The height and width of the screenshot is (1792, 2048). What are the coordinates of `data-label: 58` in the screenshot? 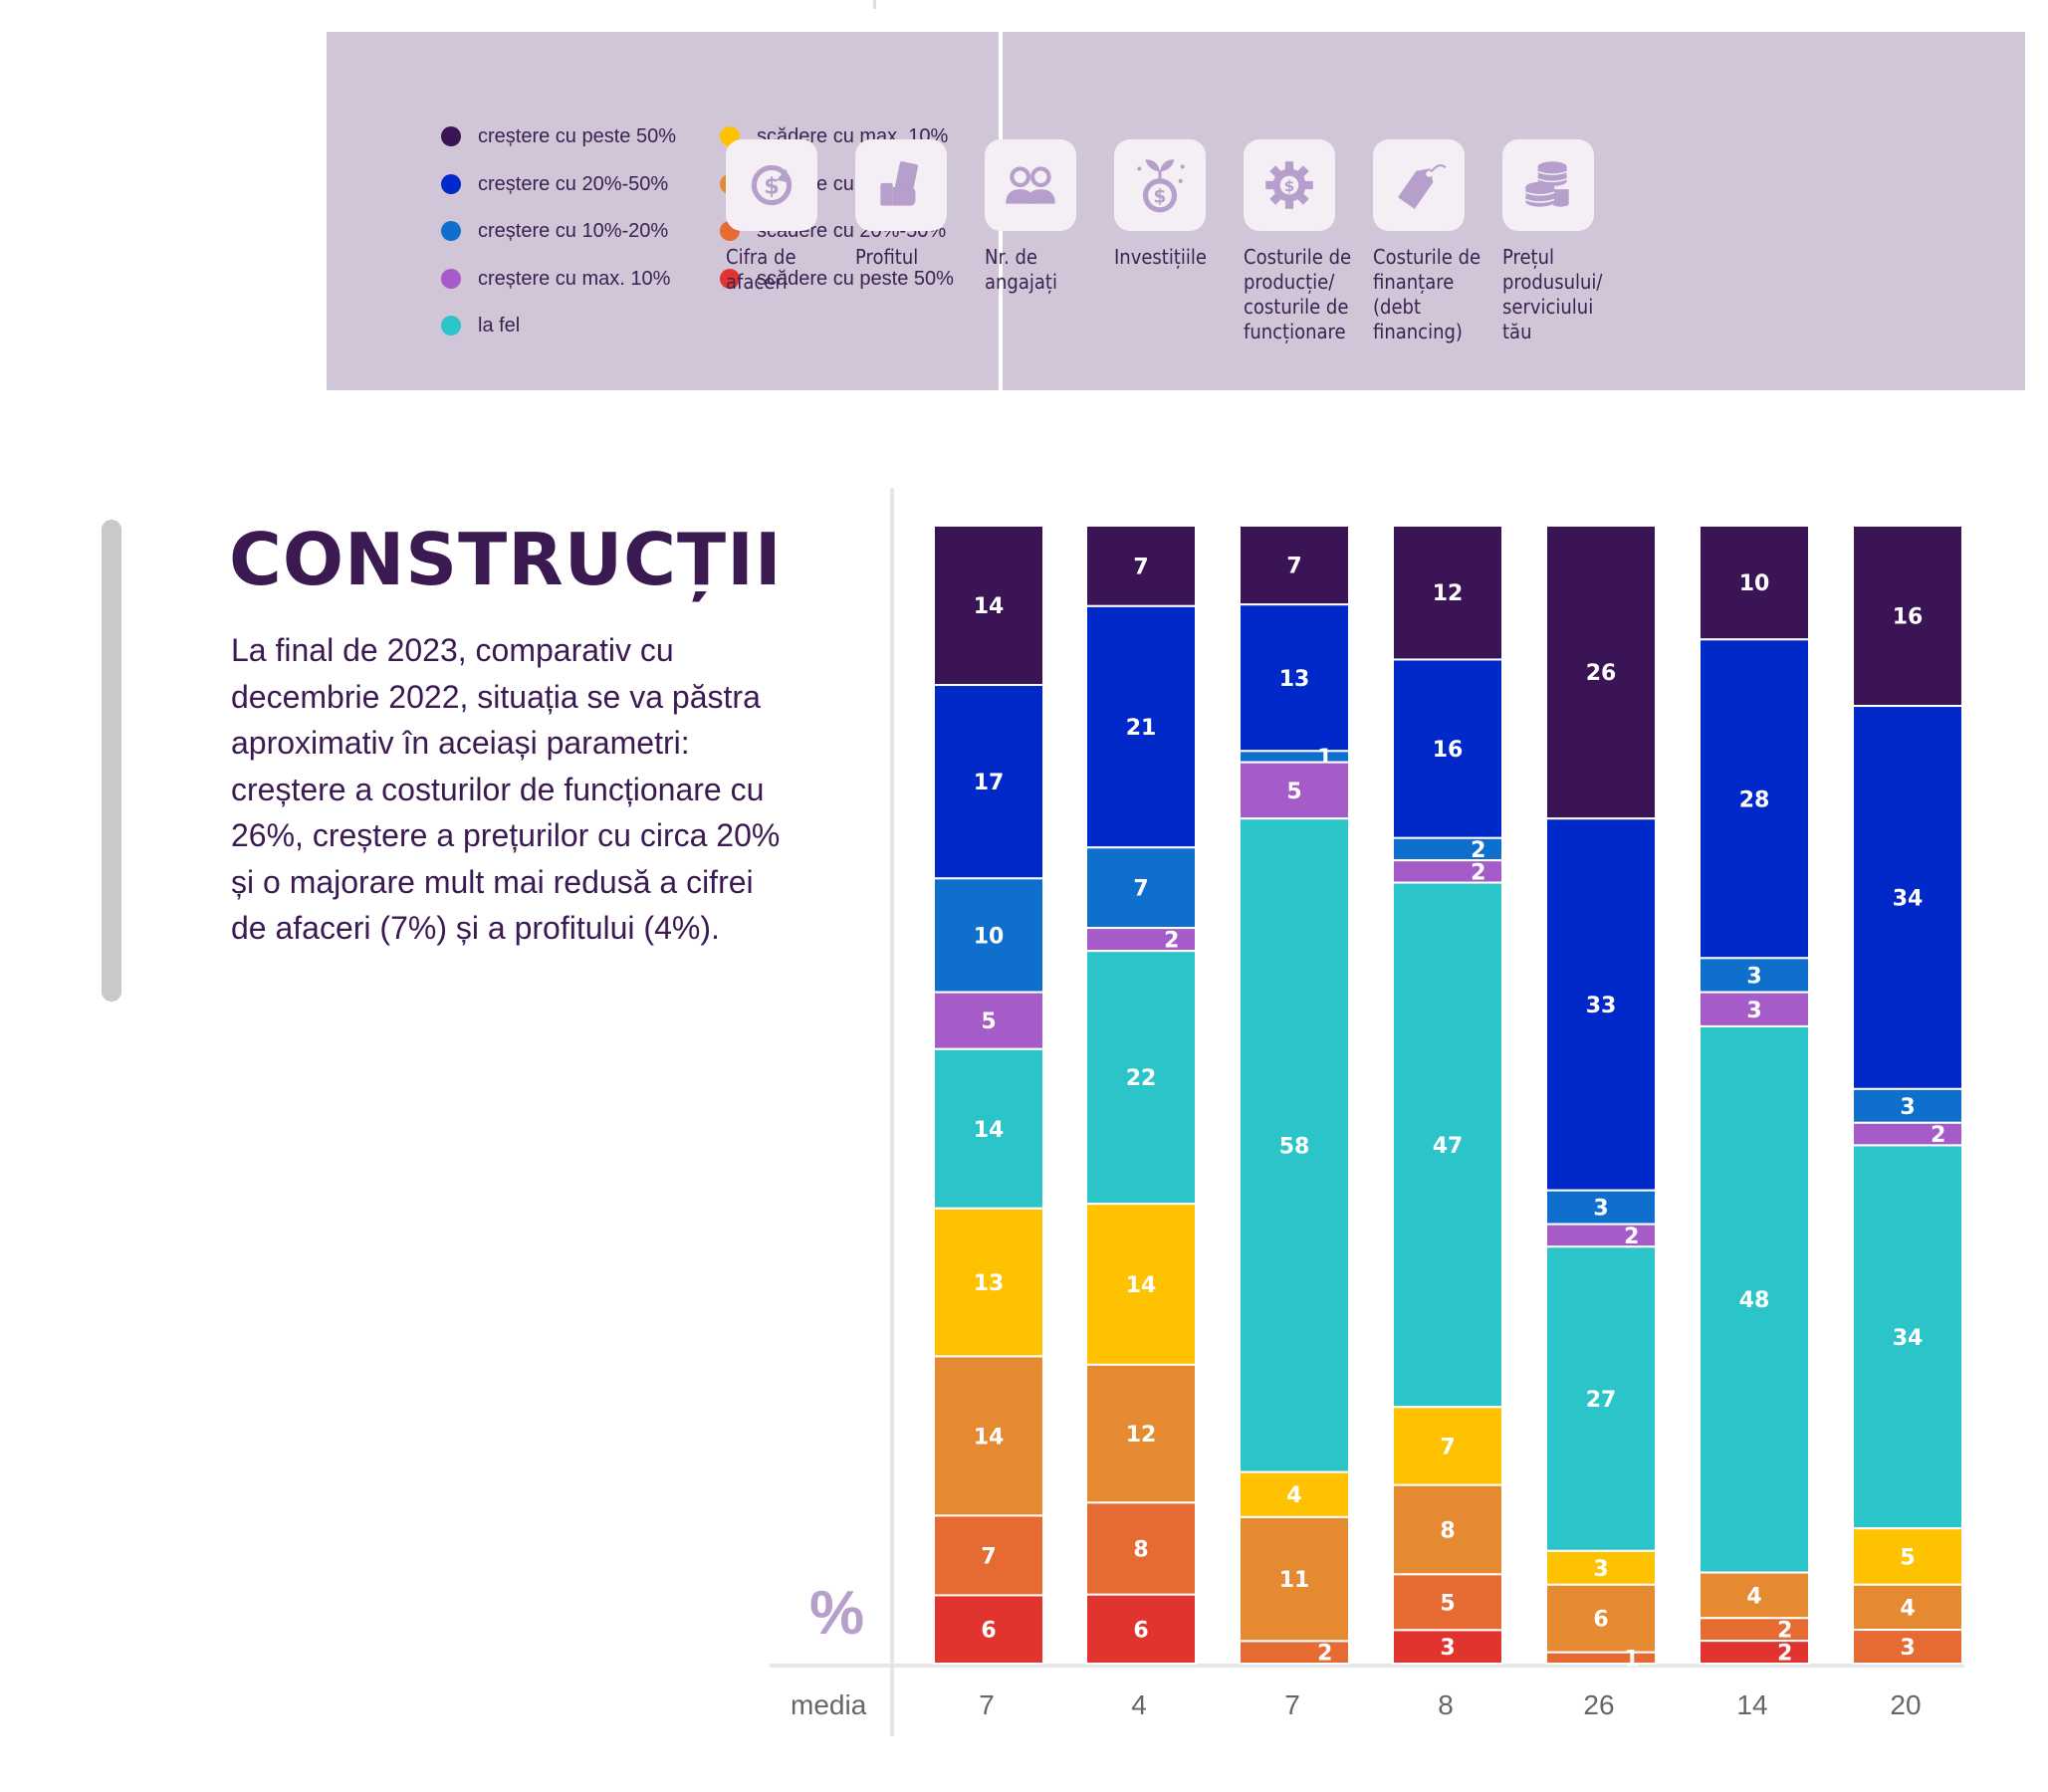 It's located at (1294, 1146).